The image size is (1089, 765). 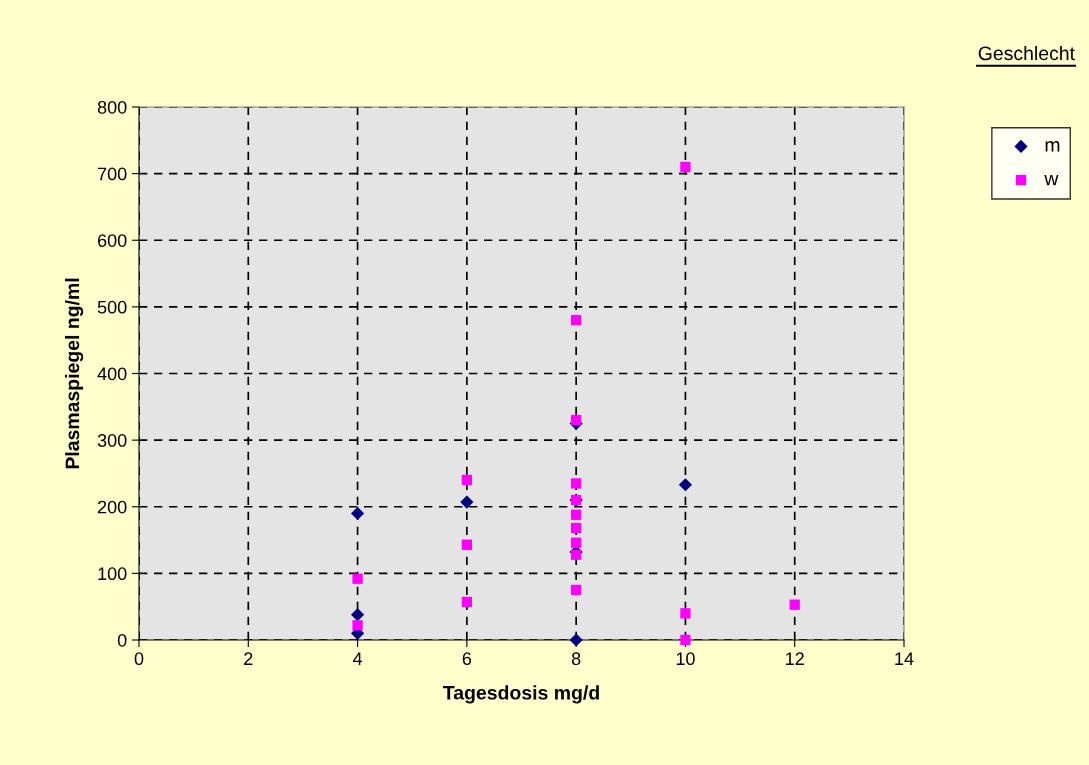 What do you see at coordinates (112, 307) in the screenshot?
I see `y-tick-label: 500` at bounding box center [112, 307].